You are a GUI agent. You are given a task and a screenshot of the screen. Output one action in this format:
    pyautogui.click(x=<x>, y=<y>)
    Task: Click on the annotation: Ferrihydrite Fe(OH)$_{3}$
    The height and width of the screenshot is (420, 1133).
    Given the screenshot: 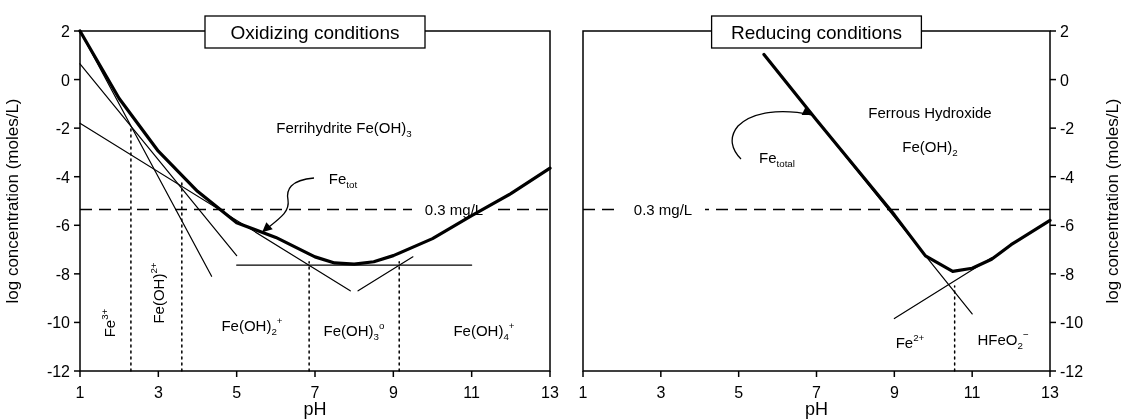 What is the action you would take?
    pyautogui.click(x=344, y=129)
    